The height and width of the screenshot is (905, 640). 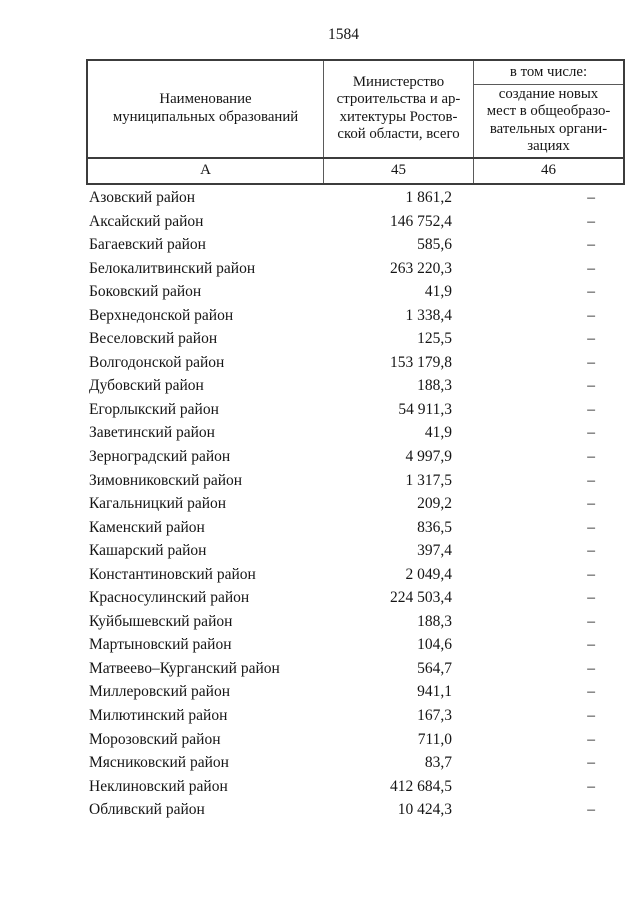 I want to click on total-value: 397,4, so click(x=434, y=551).